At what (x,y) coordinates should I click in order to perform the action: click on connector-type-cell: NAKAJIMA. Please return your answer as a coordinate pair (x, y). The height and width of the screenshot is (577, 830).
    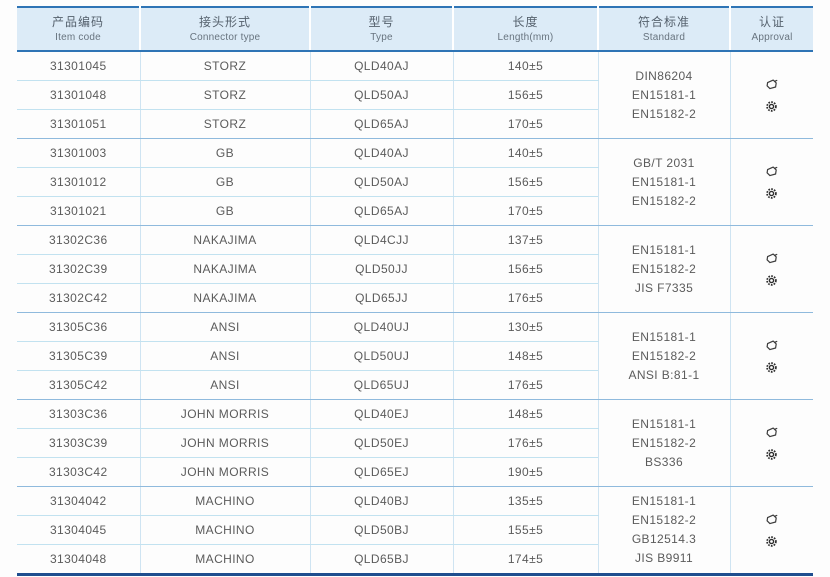
    Looking at the image, I should click on (224, 269).